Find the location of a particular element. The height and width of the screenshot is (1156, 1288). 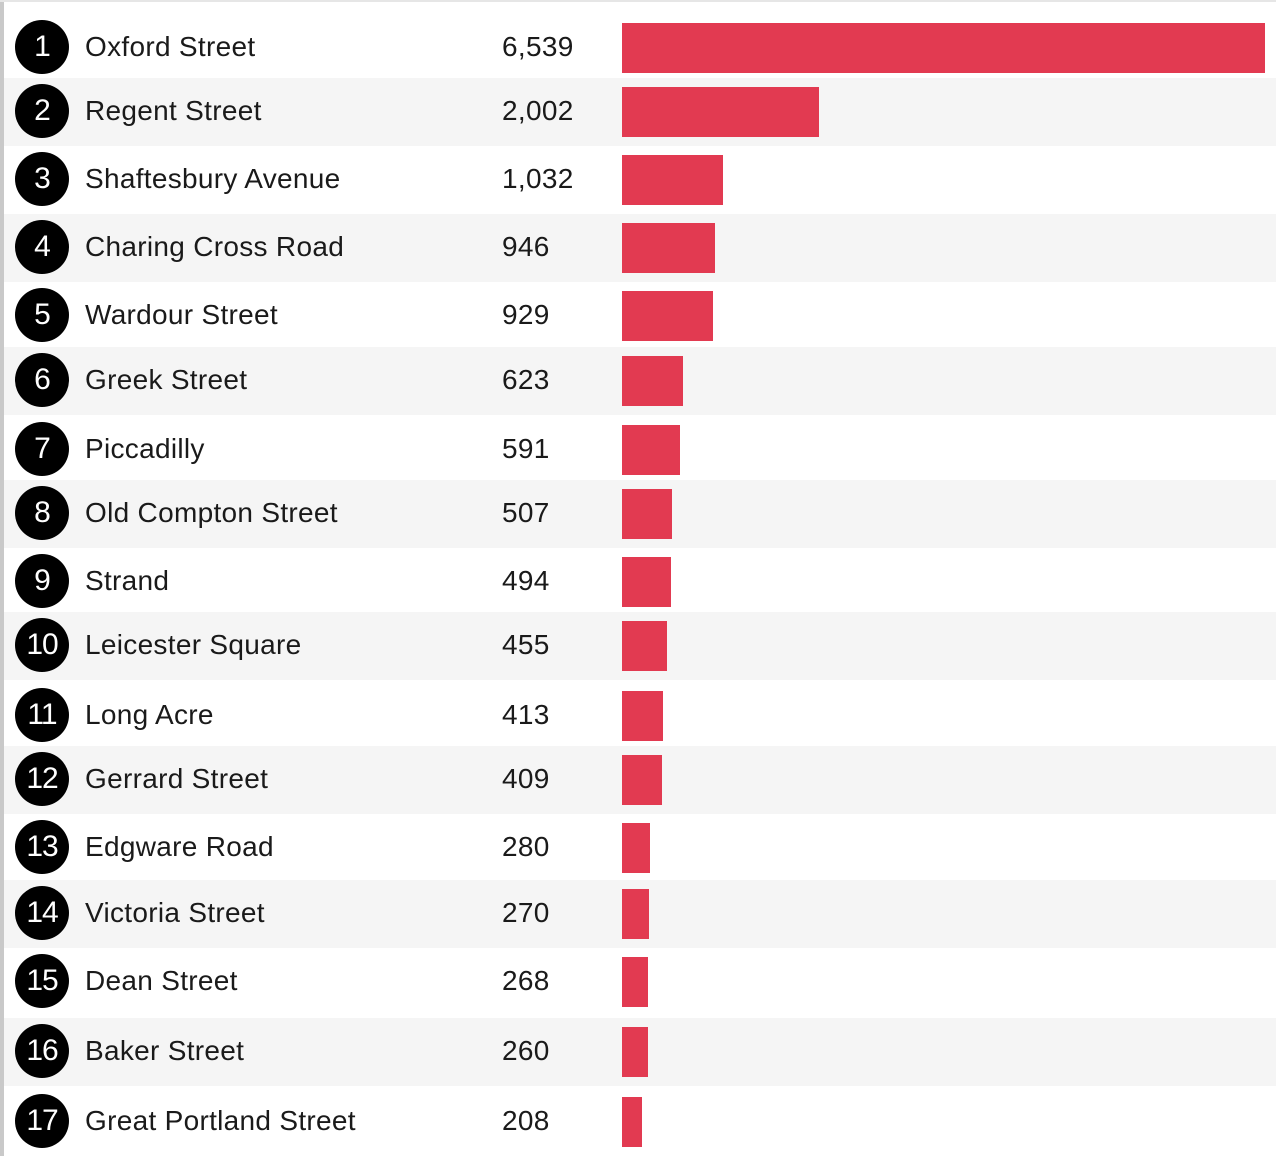

chart-row: 14 Victoria Street 270 is located at coordinates (640, 914).